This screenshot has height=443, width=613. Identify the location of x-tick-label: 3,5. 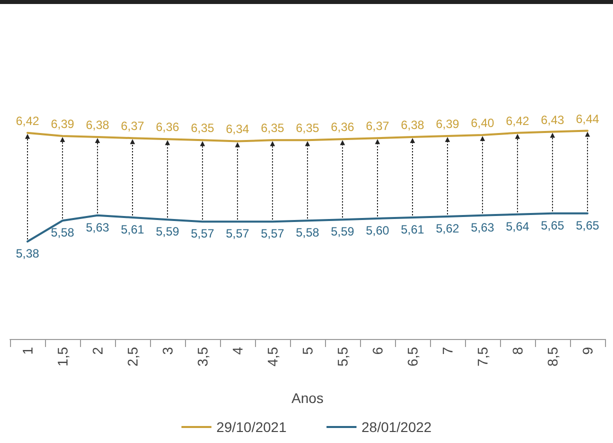
(202, 356).